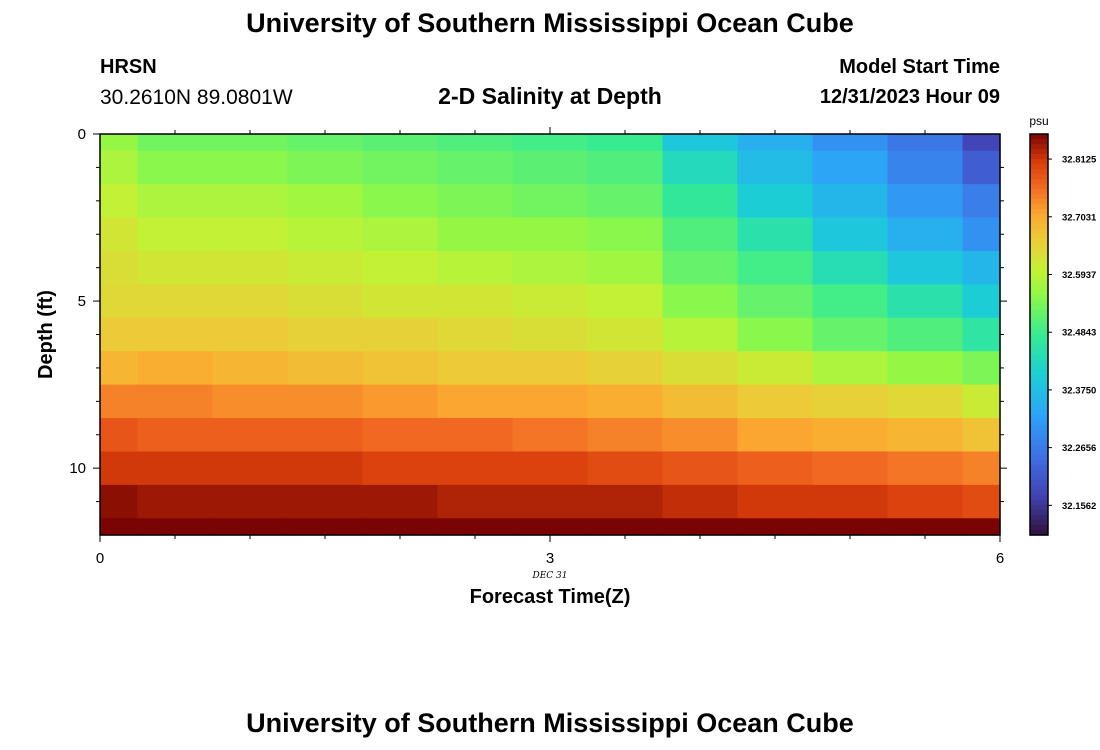 Image resolution: width=1100 pixels, height=750 pixels. I want to click on y-tick-label: 5, so click(82, 301).